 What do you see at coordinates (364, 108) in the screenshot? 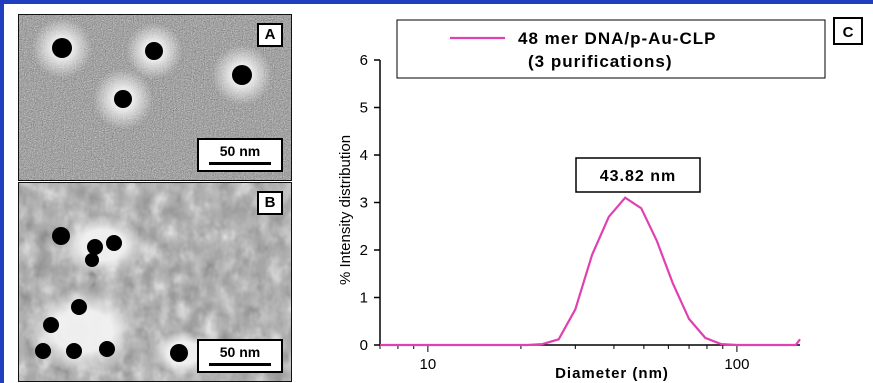
I see `y-tick-label: 5` at bounding box center [364, 108].